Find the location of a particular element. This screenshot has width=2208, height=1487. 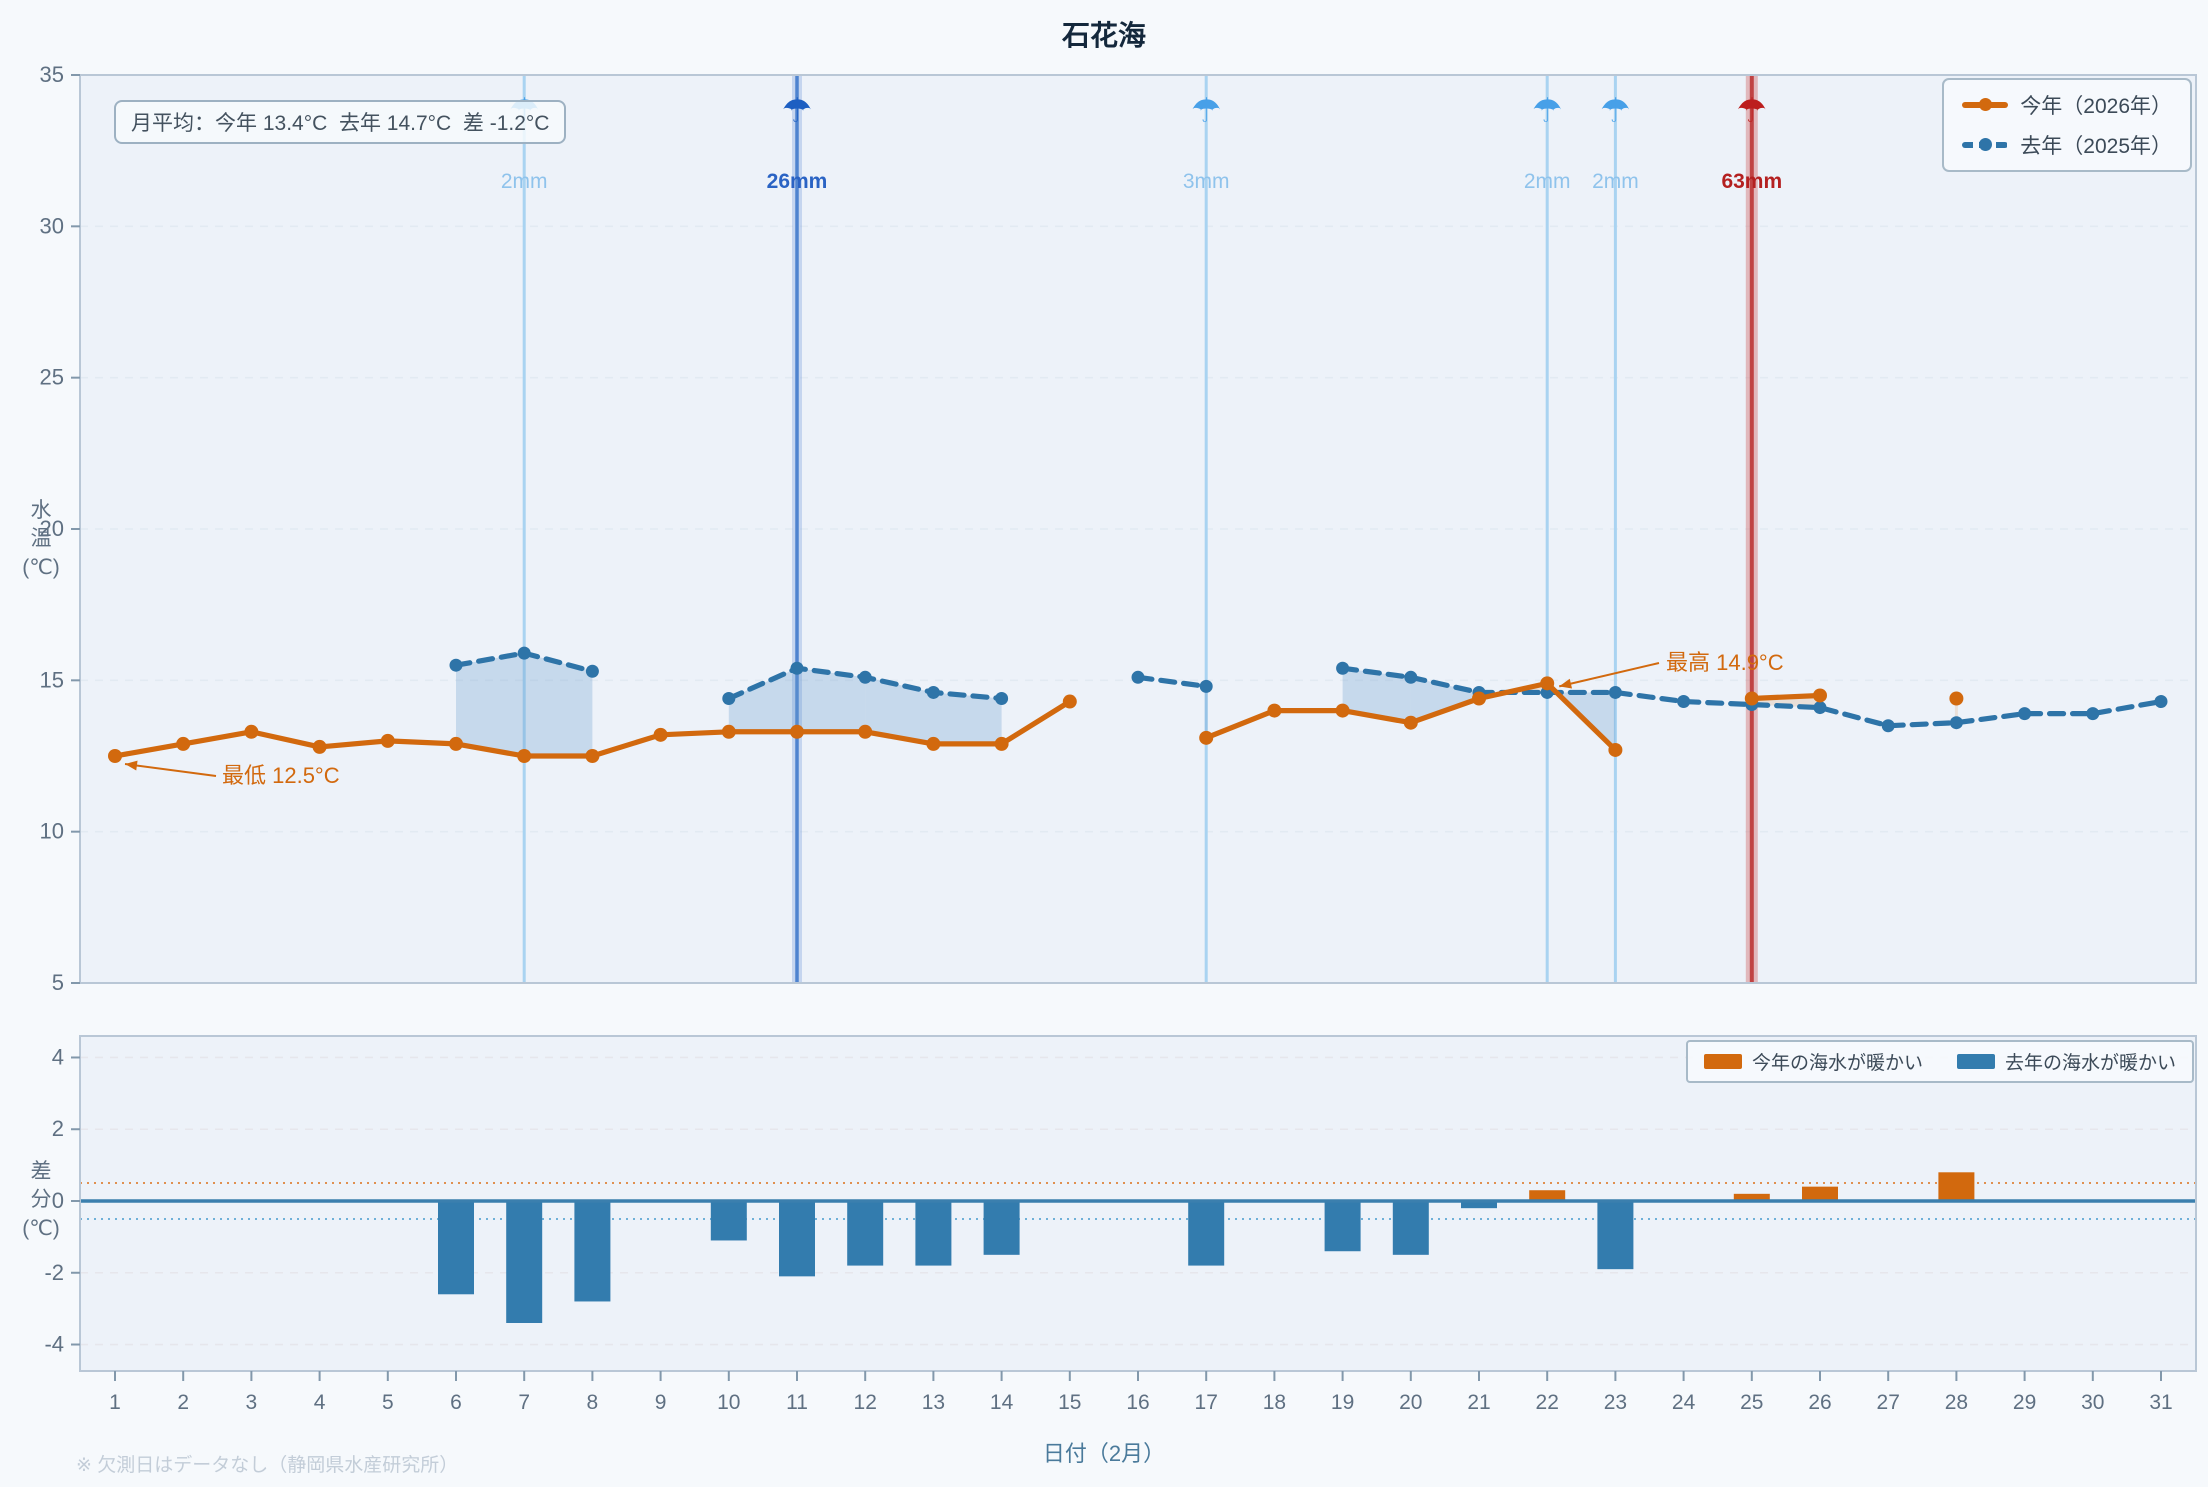

last-year-line-icon is located at coordinates (1985, 144).